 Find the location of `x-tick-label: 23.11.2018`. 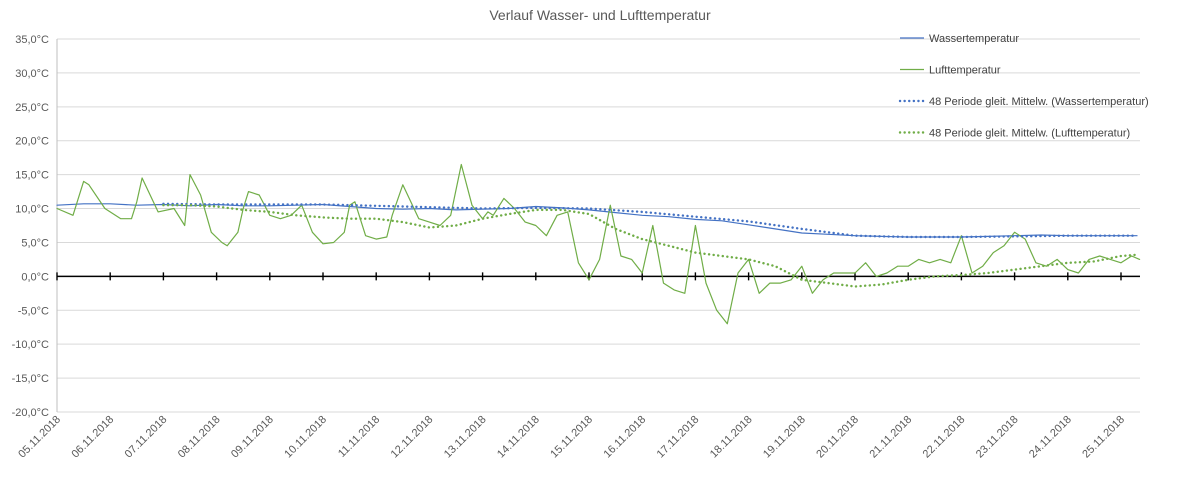

x-tick-label: 23.11.2018 is located at coordinates (997, 437).